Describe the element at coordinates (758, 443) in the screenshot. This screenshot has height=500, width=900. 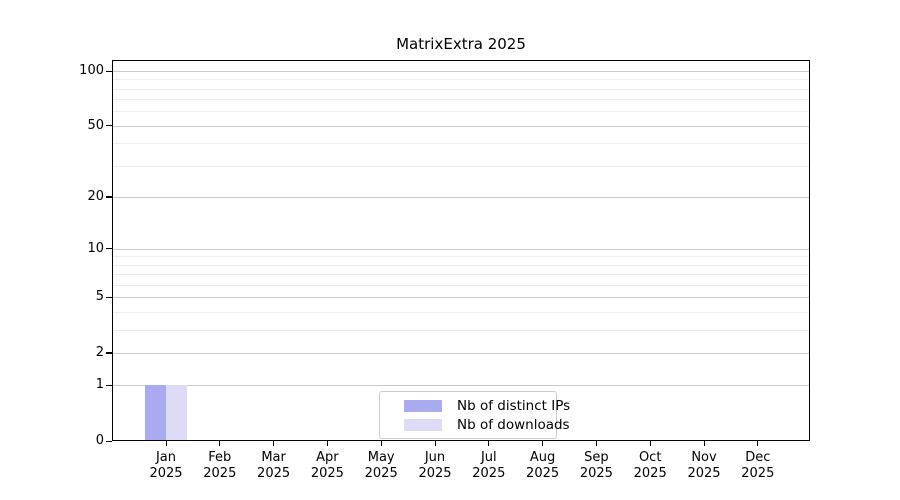
I see `x-tick-mark-dec-2025` at that location.